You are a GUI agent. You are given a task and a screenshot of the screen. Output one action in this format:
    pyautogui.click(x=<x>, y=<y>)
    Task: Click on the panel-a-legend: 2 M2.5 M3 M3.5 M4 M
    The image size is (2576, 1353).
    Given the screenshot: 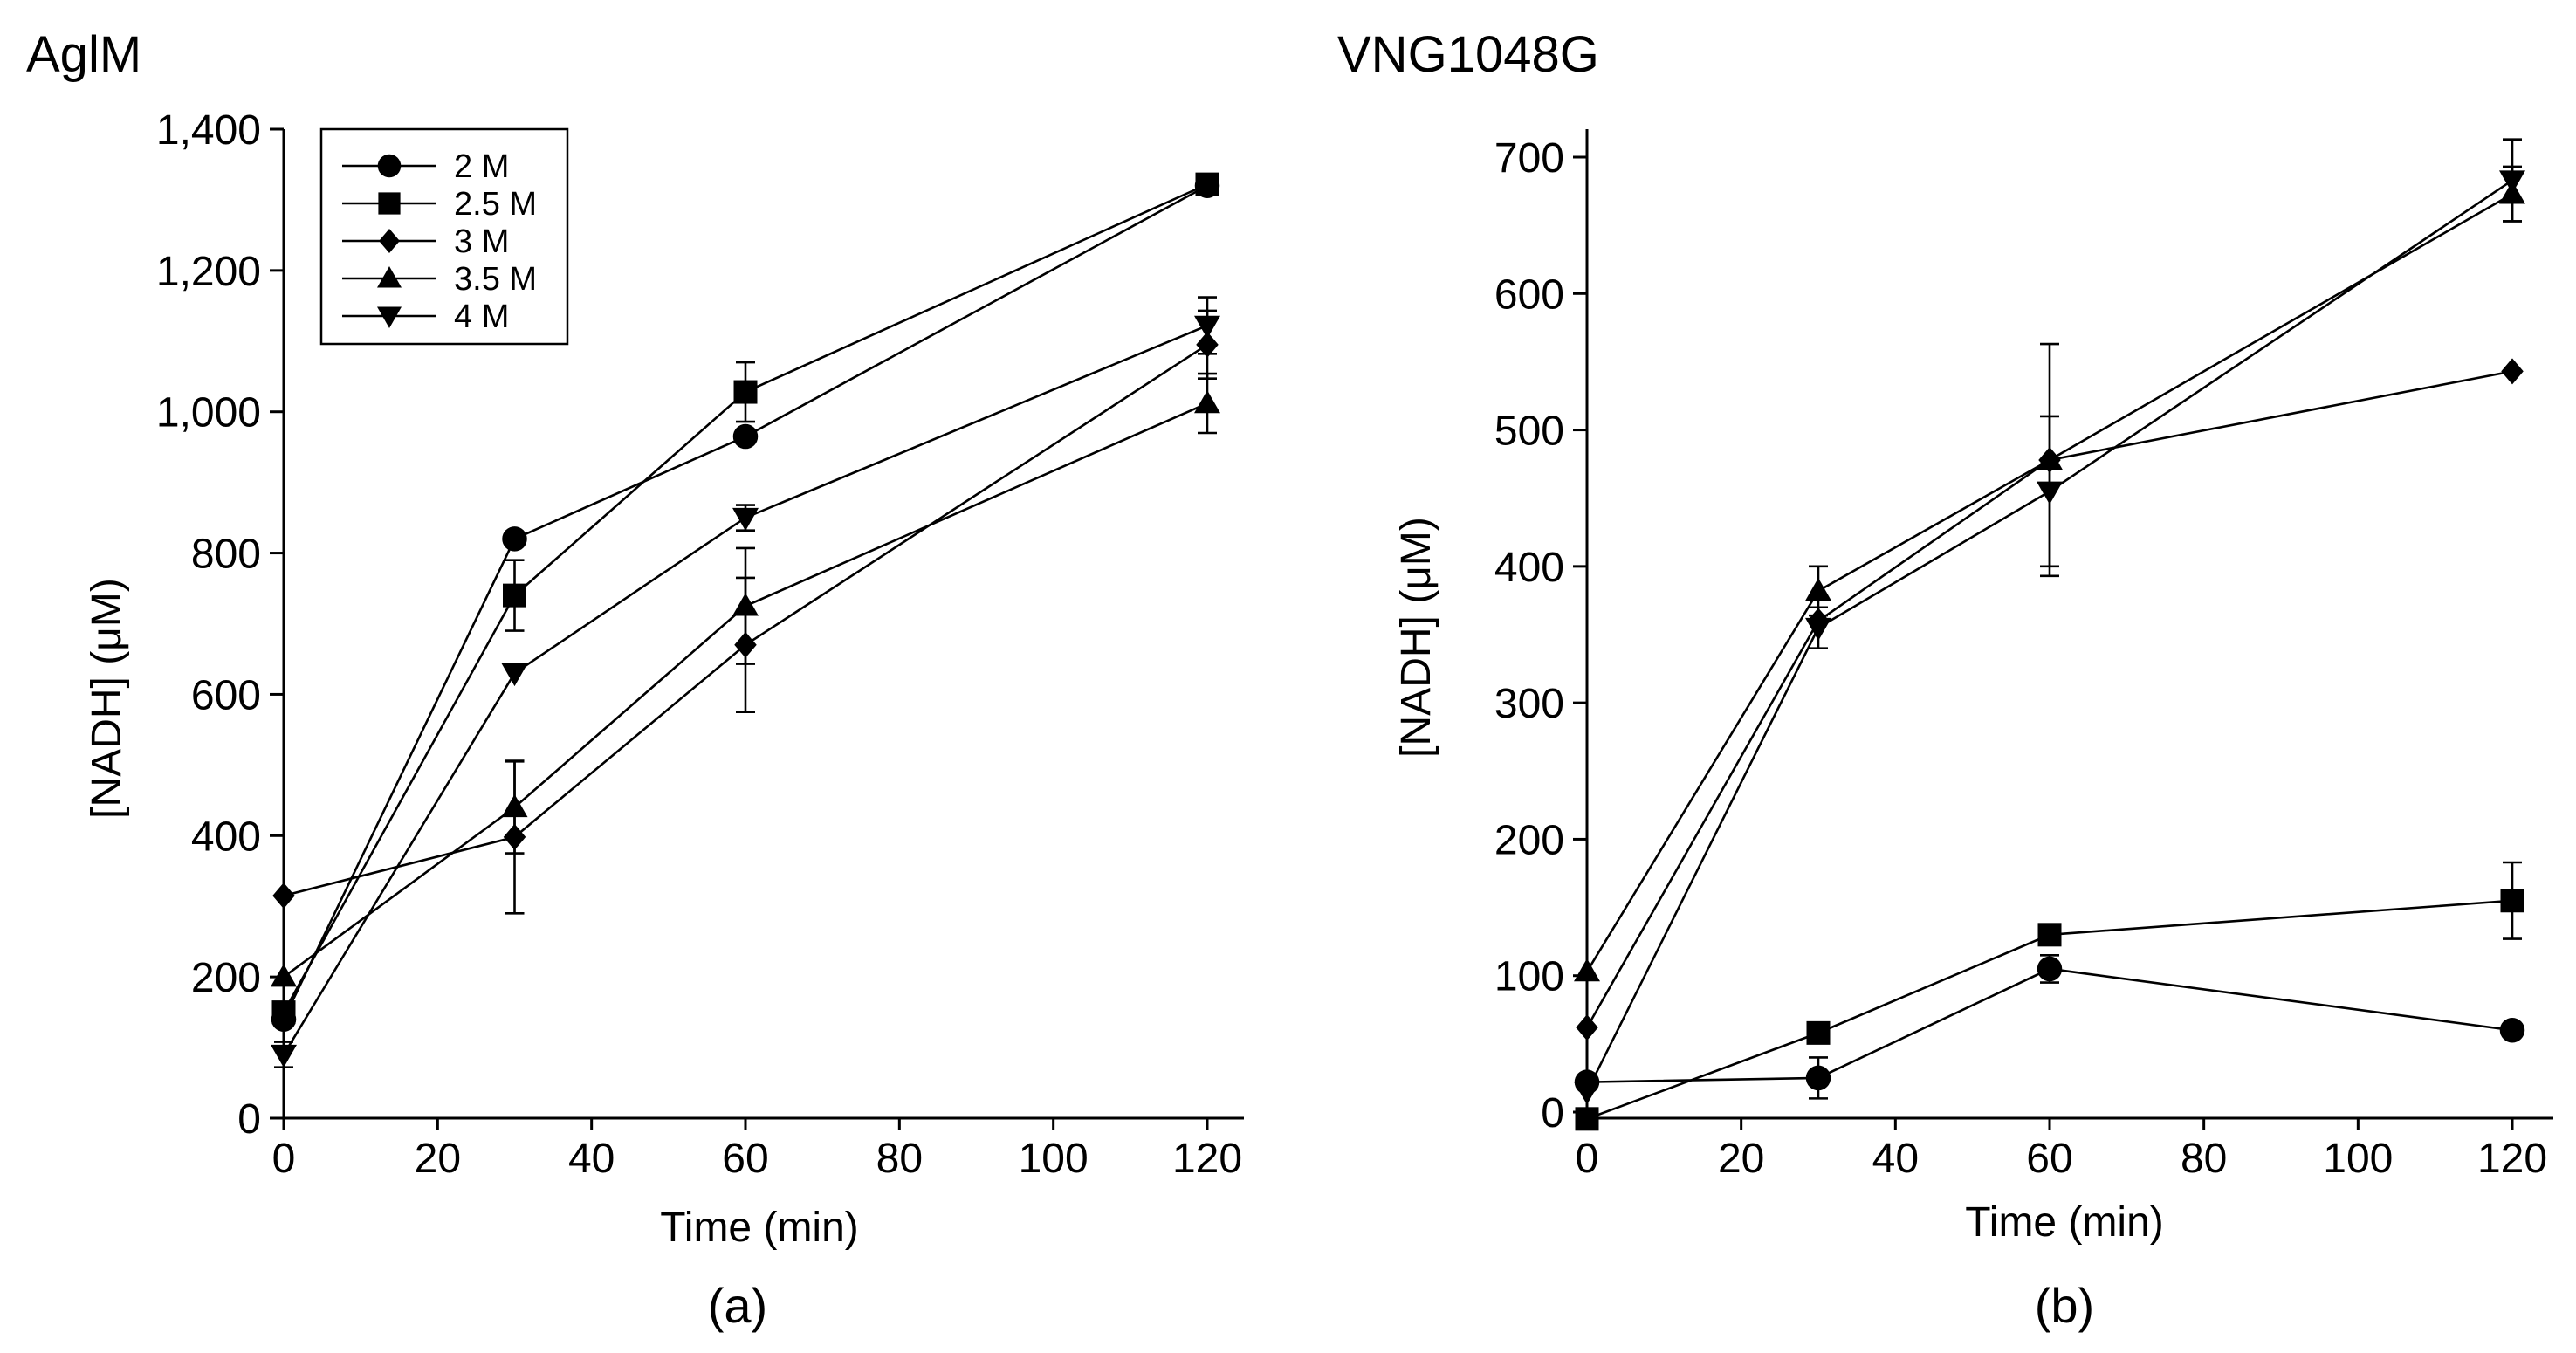 What is the action you would take?
    pyautogui.click(x=444, y=236)
    